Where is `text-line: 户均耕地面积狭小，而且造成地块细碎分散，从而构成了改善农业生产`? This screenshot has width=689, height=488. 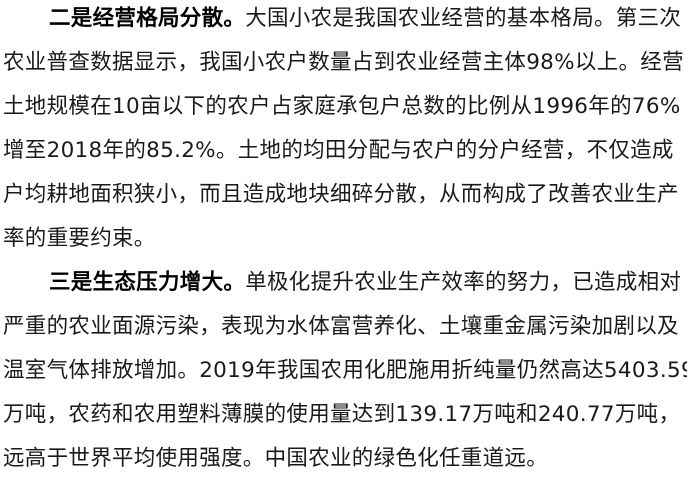 text-line: 户均耕地面积狭小，而且造成地块细碎分散，从而构成了改善农业生产 is located at coordinates (341, 194).